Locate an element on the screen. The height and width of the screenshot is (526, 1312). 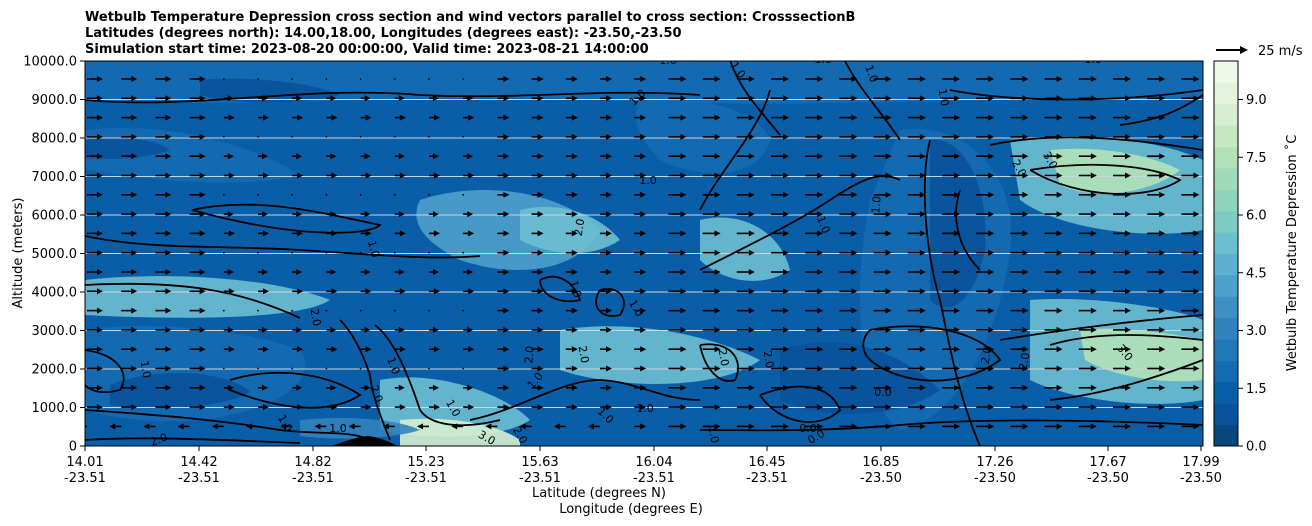
x-tick-label-latitude: 14.01 is located at coordinates (84, 462).